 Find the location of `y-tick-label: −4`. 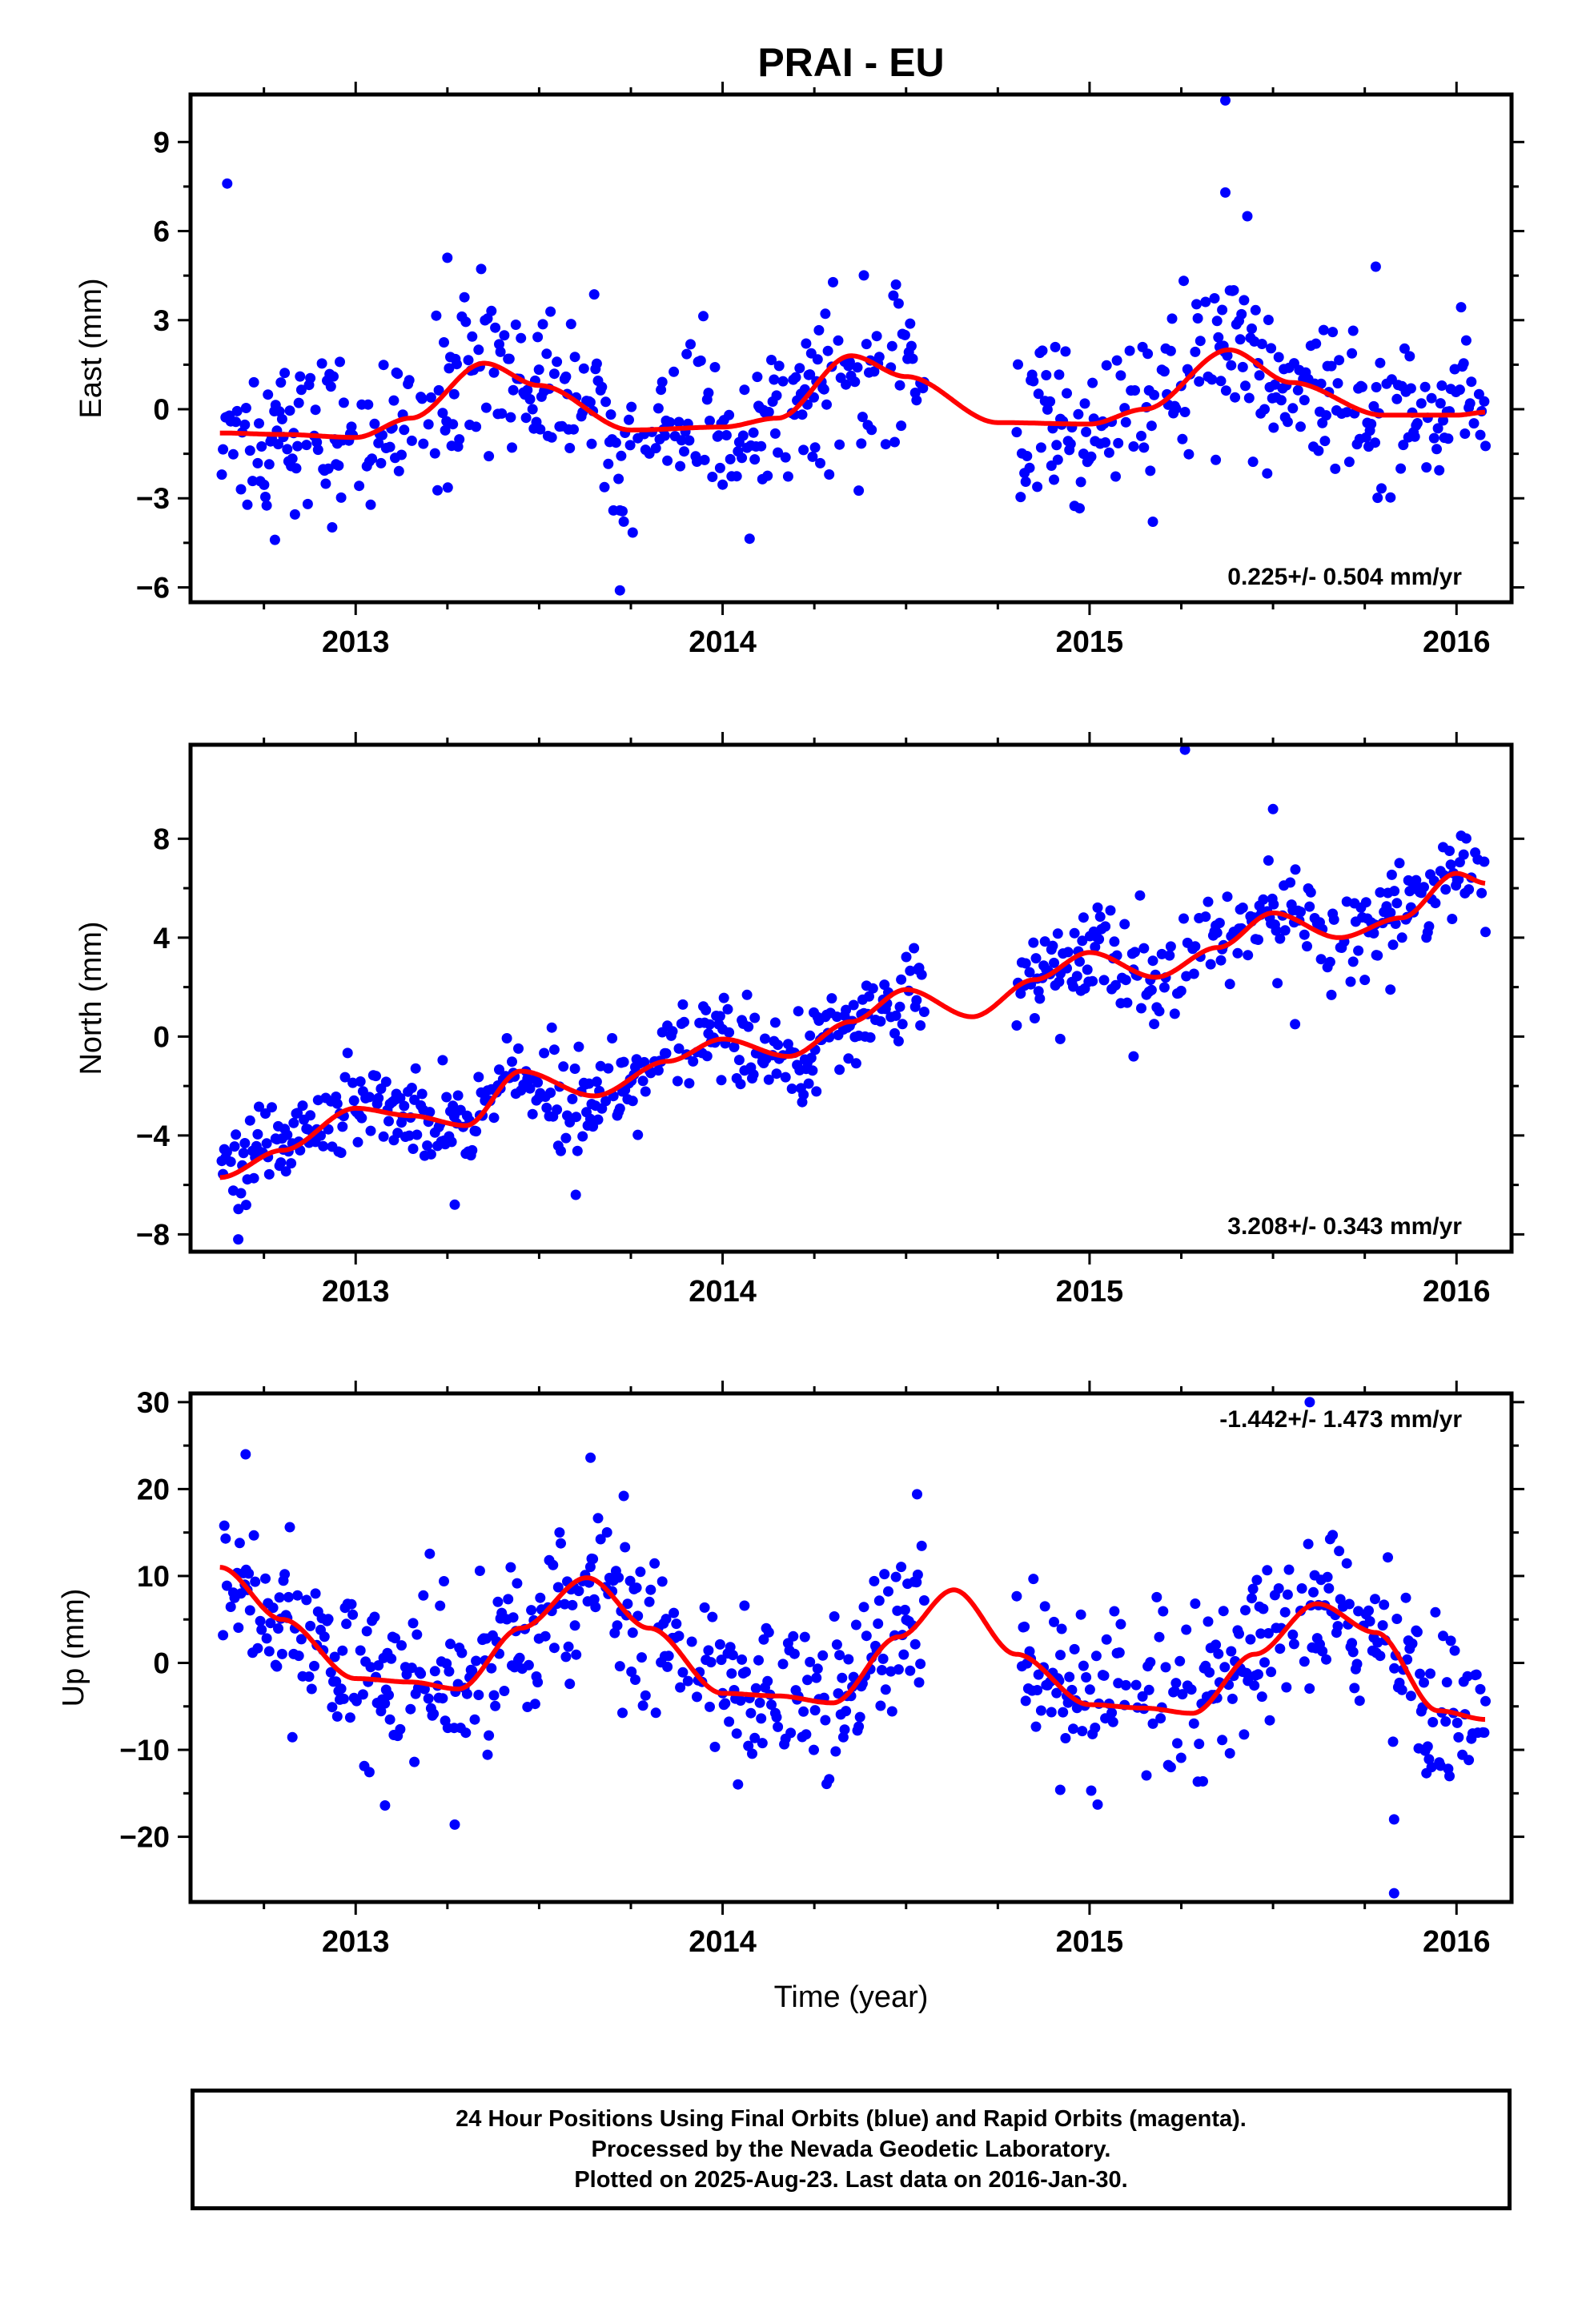

y-tick-label: −4 is located at coordinates (154, 1136).